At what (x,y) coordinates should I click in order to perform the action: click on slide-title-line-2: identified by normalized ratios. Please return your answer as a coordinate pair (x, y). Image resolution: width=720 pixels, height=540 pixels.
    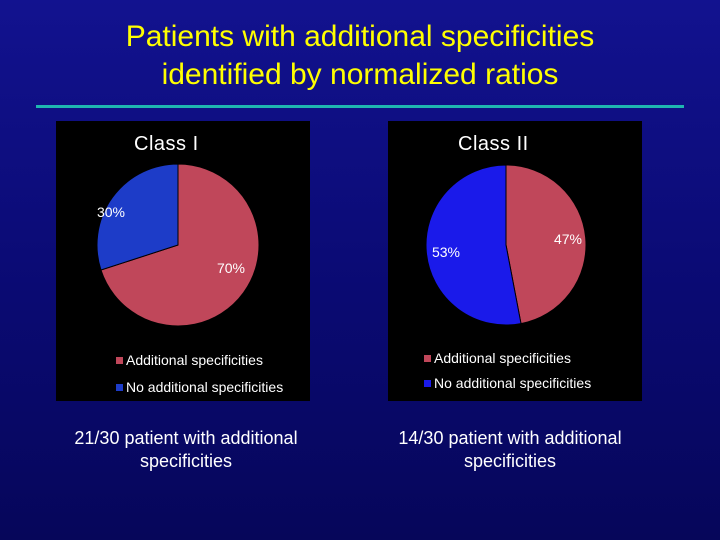
    Looking at the image, I should click on (360, 74).